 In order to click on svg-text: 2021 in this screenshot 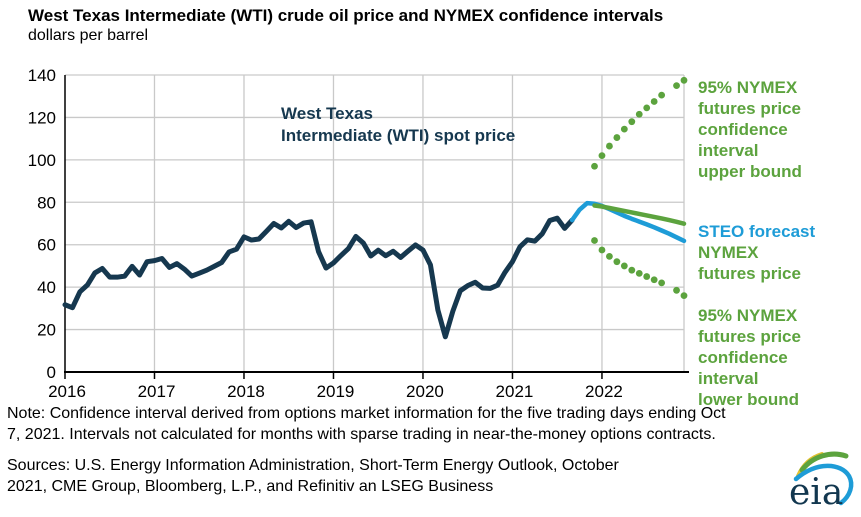, I will do `click(515, 391)`.